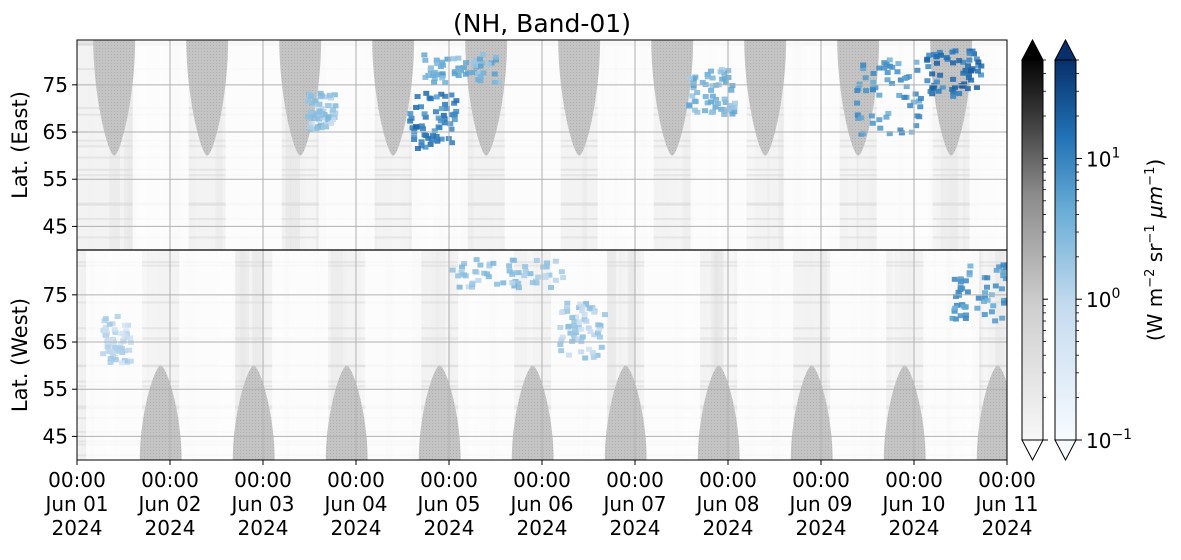  I want to click on east-column-stripe, so click(570, 145).